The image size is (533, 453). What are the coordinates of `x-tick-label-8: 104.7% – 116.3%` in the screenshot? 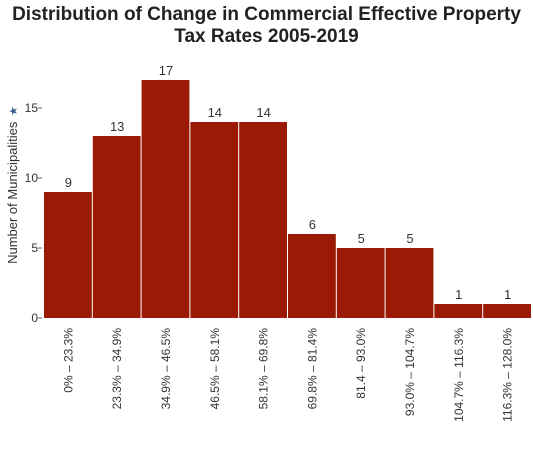 It's located at (459, 375).